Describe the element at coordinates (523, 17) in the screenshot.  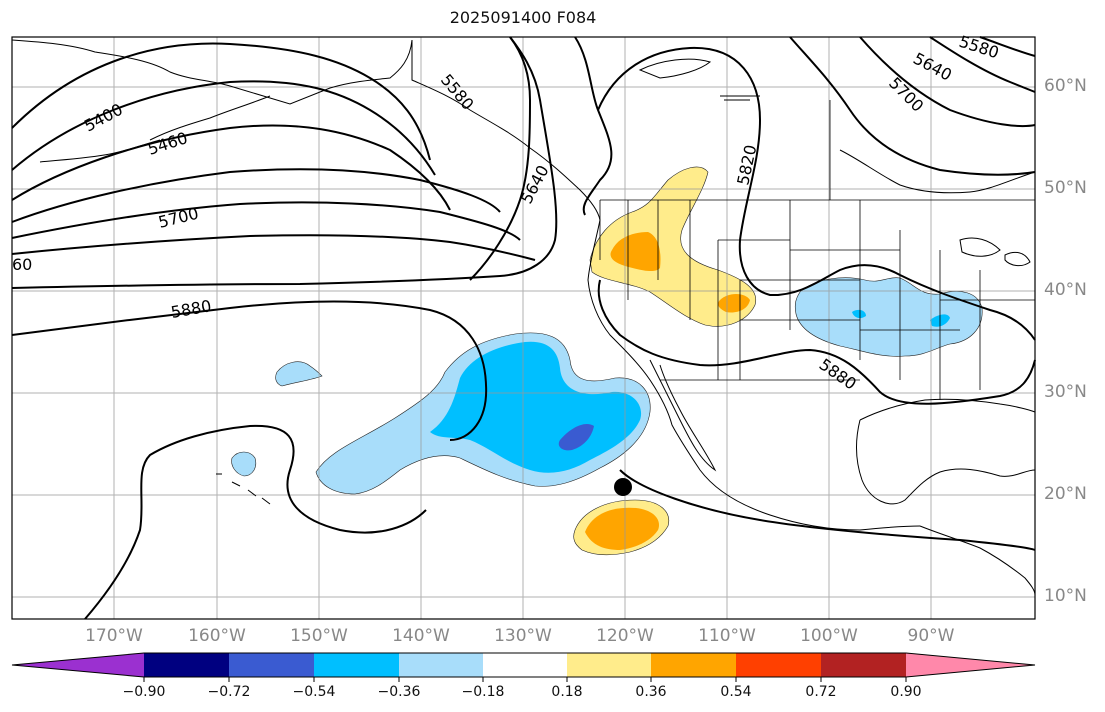
I see `map-title: 2025091400 F084` at that location.